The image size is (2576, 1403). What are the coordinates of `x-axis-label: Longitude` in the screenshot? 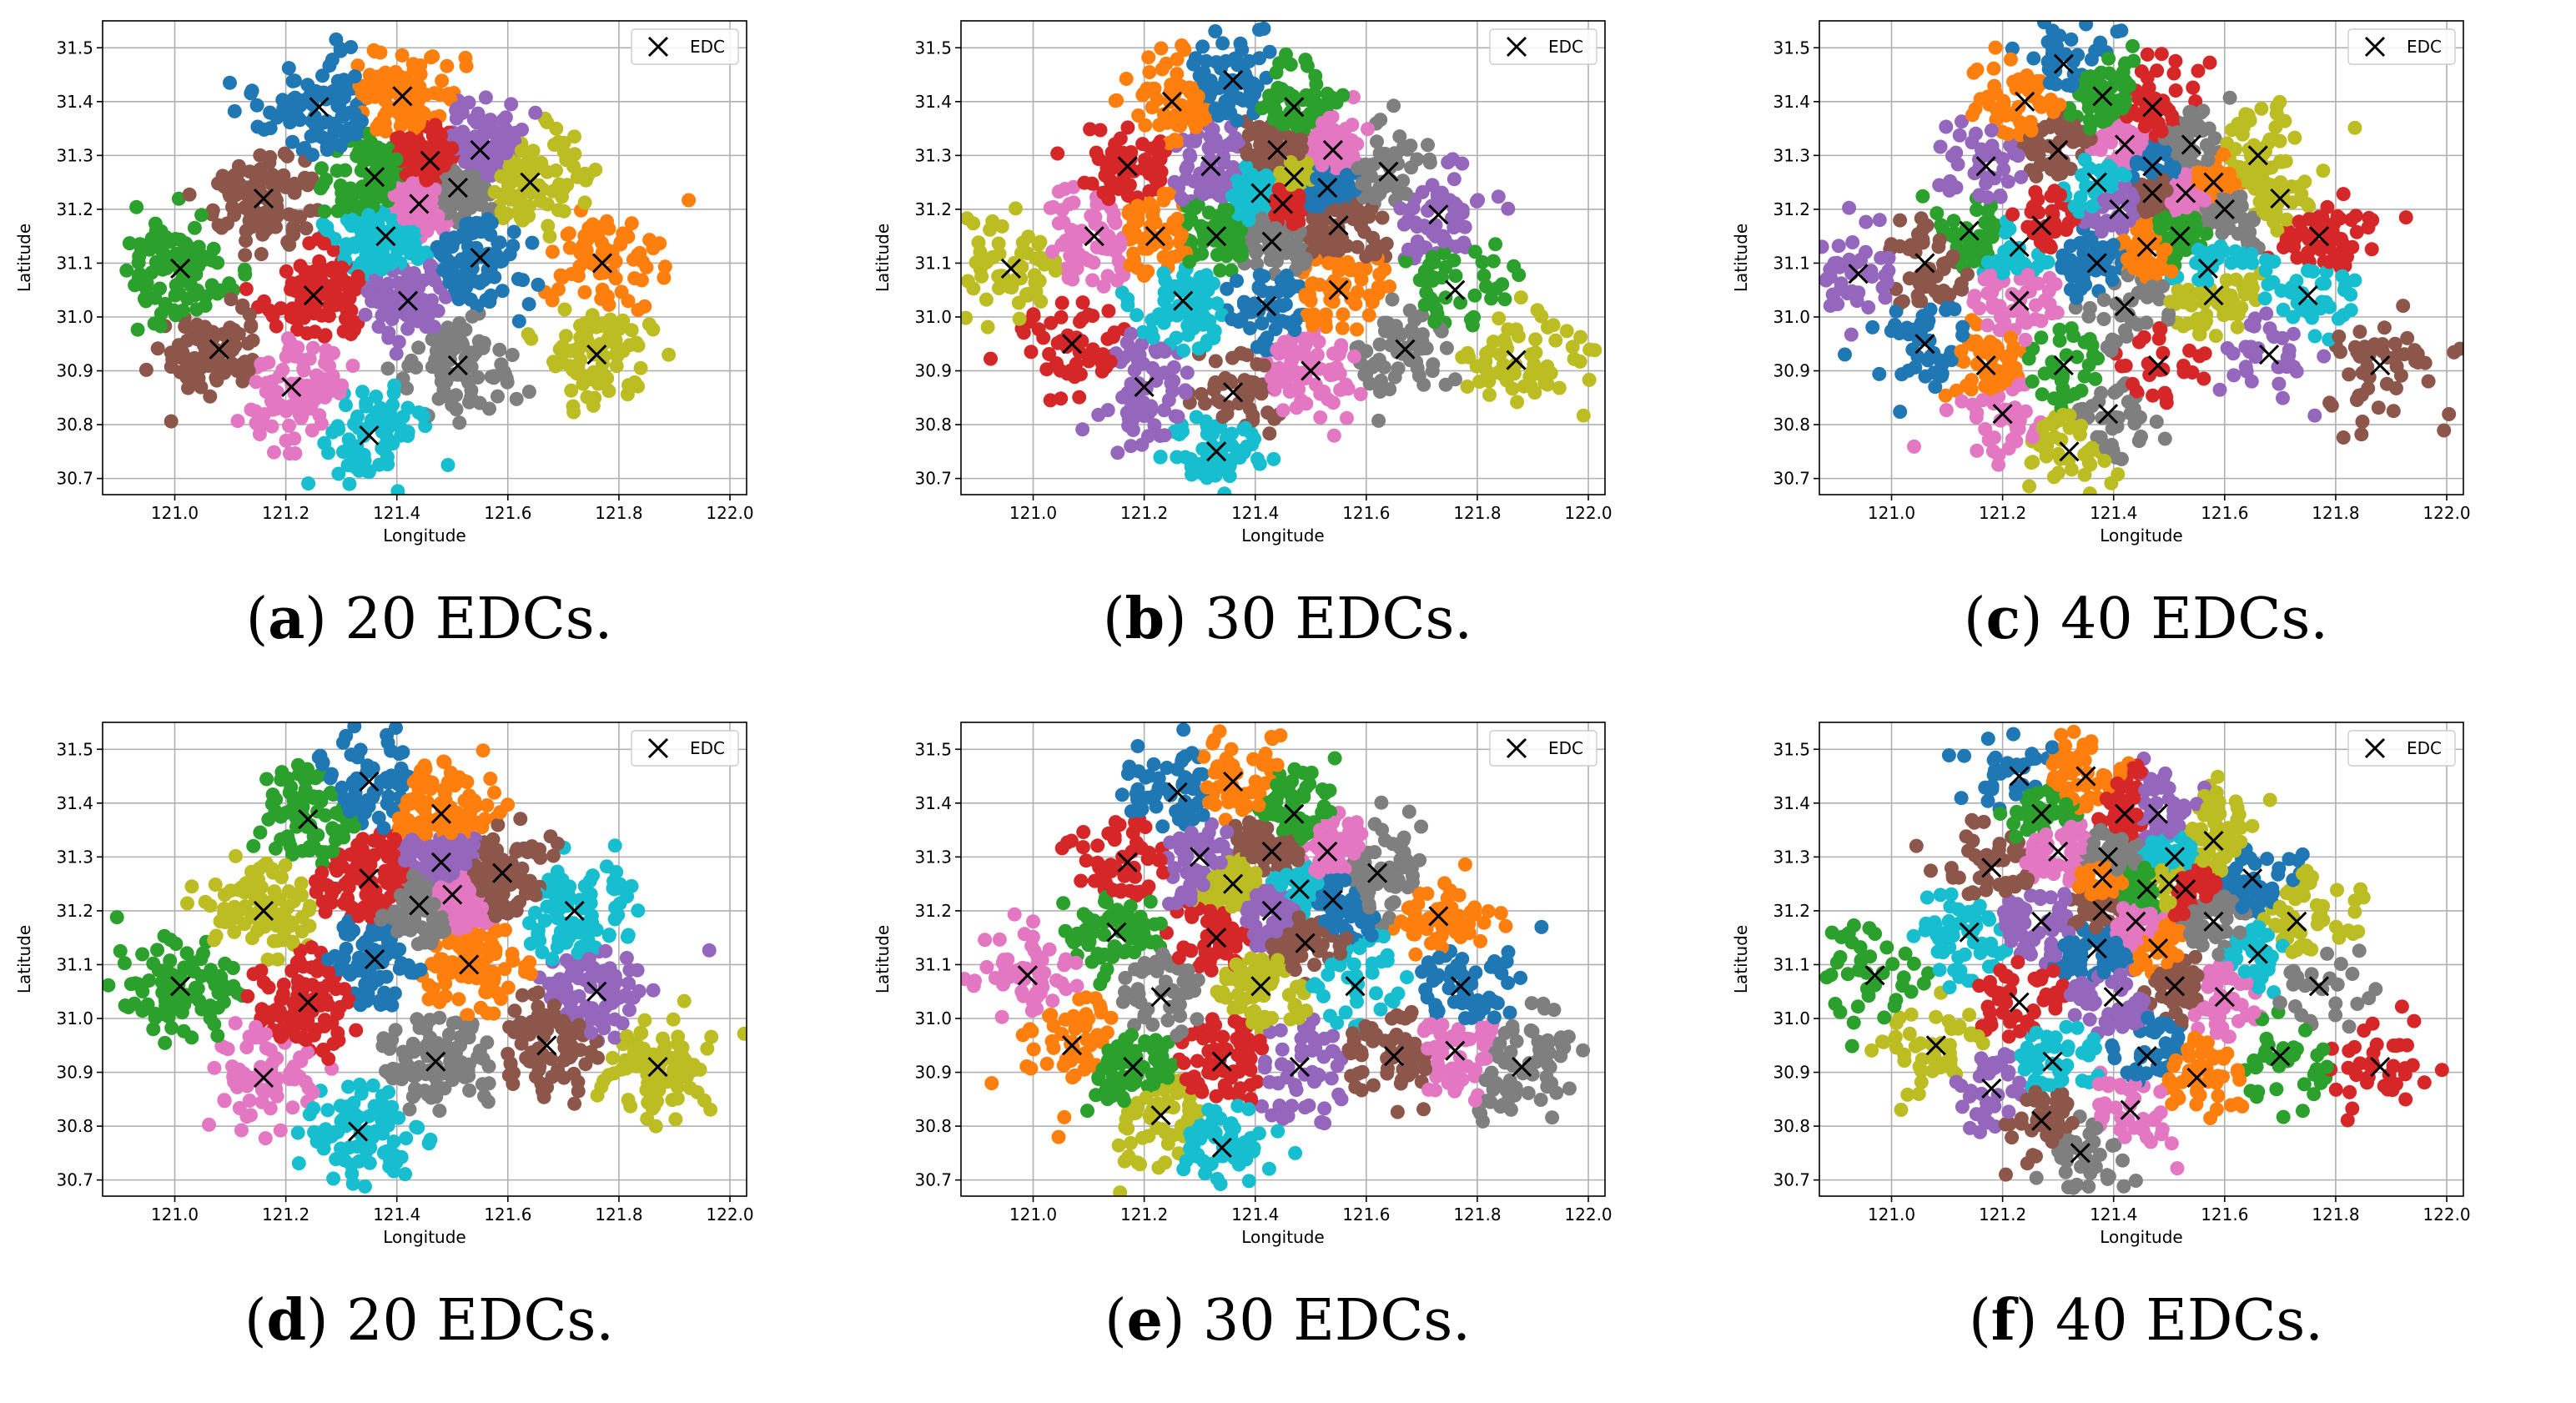 It's located at (424, 535).